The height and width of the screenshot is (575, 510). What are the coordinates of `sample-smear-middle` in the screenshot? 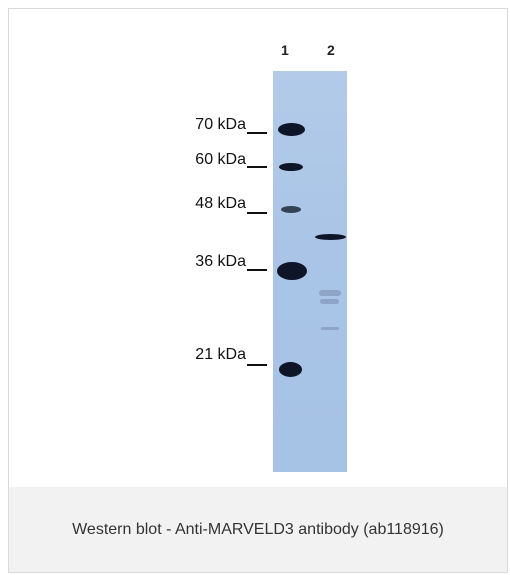 It's located at (329, 301).